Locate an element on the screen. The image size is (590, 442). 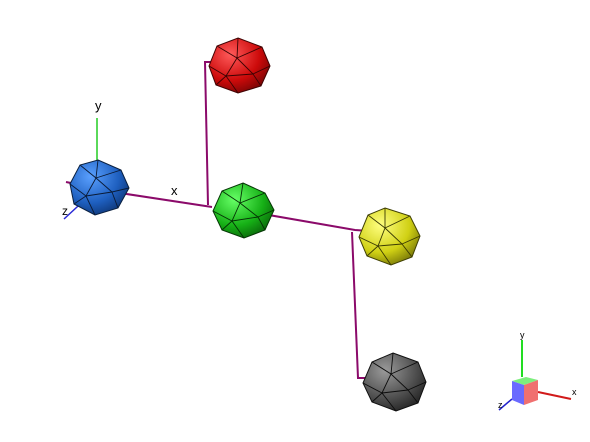
widget-z-label: z is located at coordinates (500, 405).